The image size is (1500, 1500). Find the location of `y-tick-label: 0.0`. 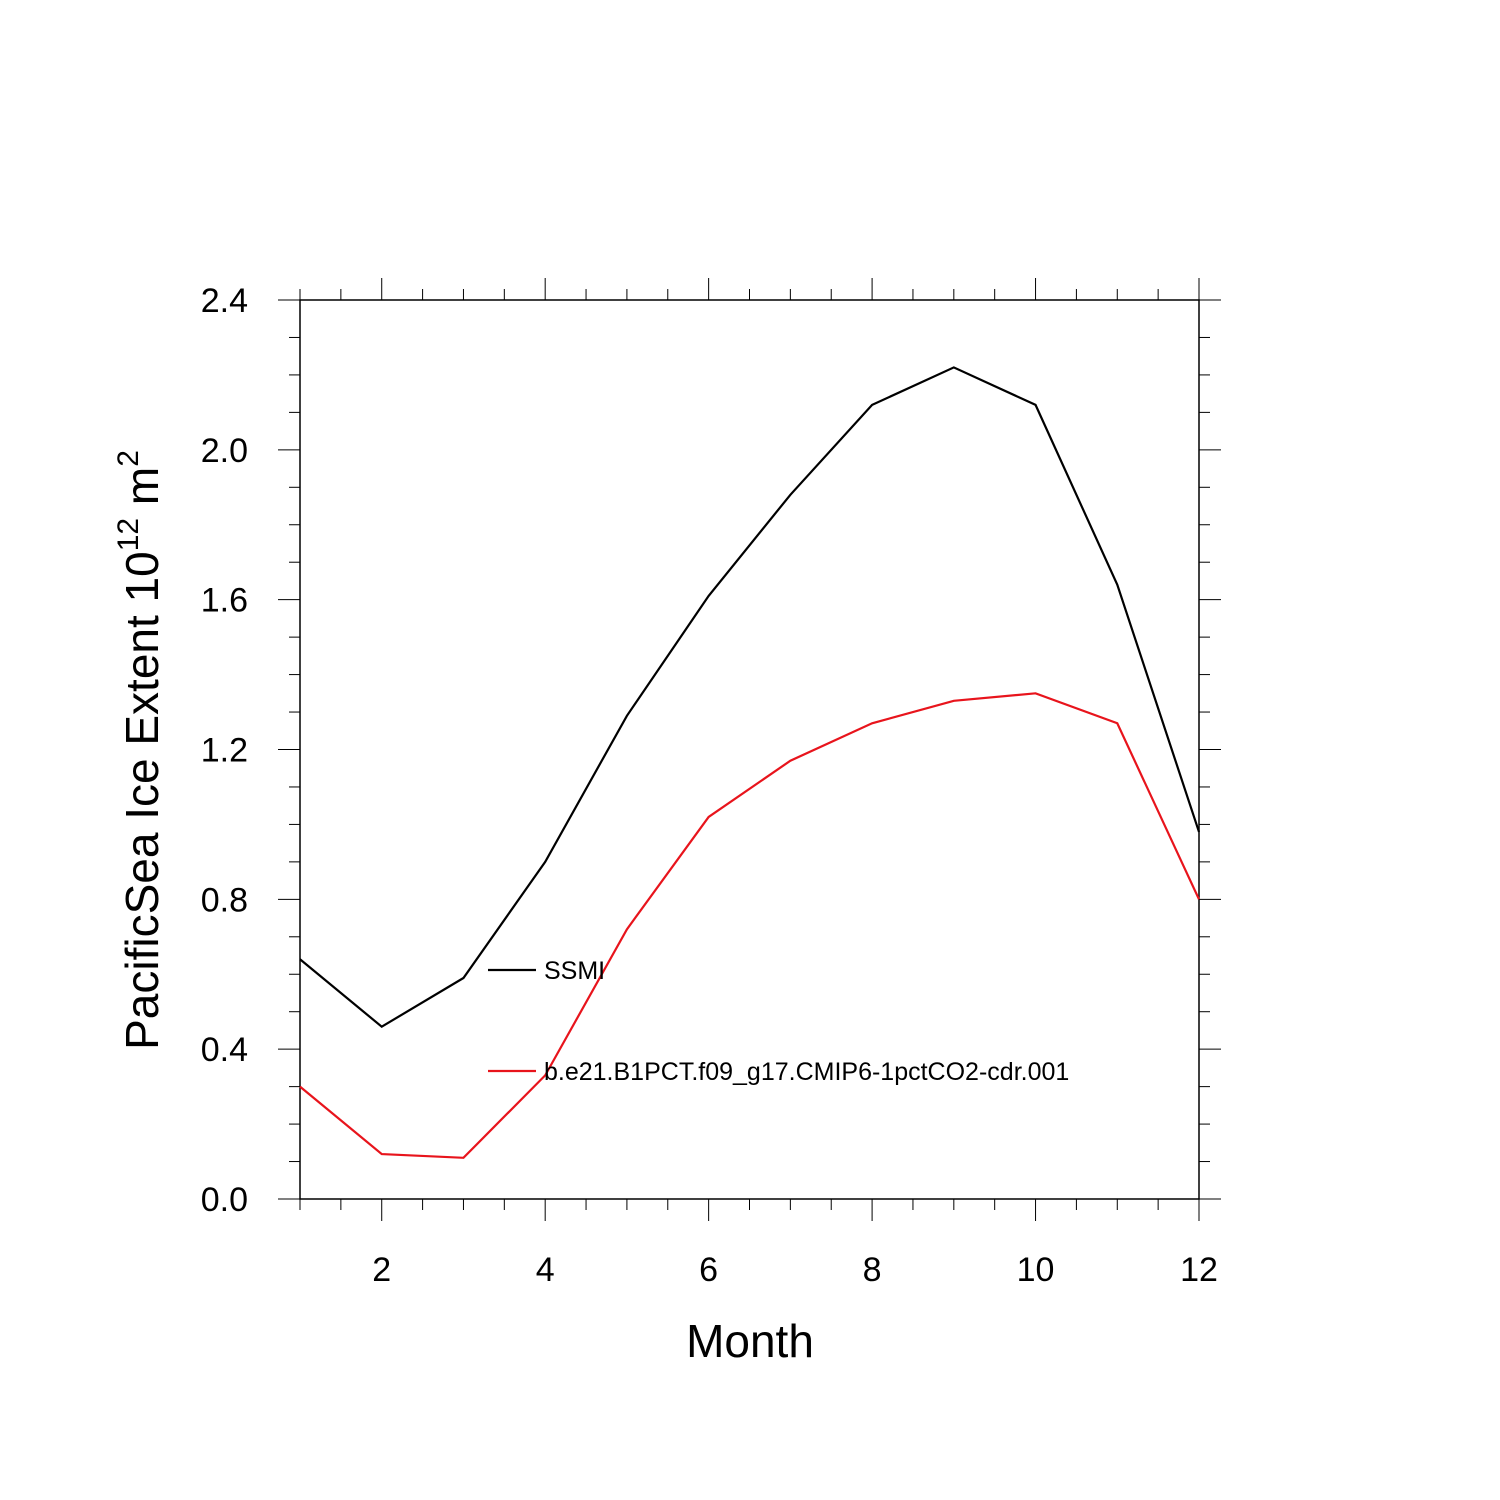

y-tick-label: 0.0 is located at coordinates (224, 1200).